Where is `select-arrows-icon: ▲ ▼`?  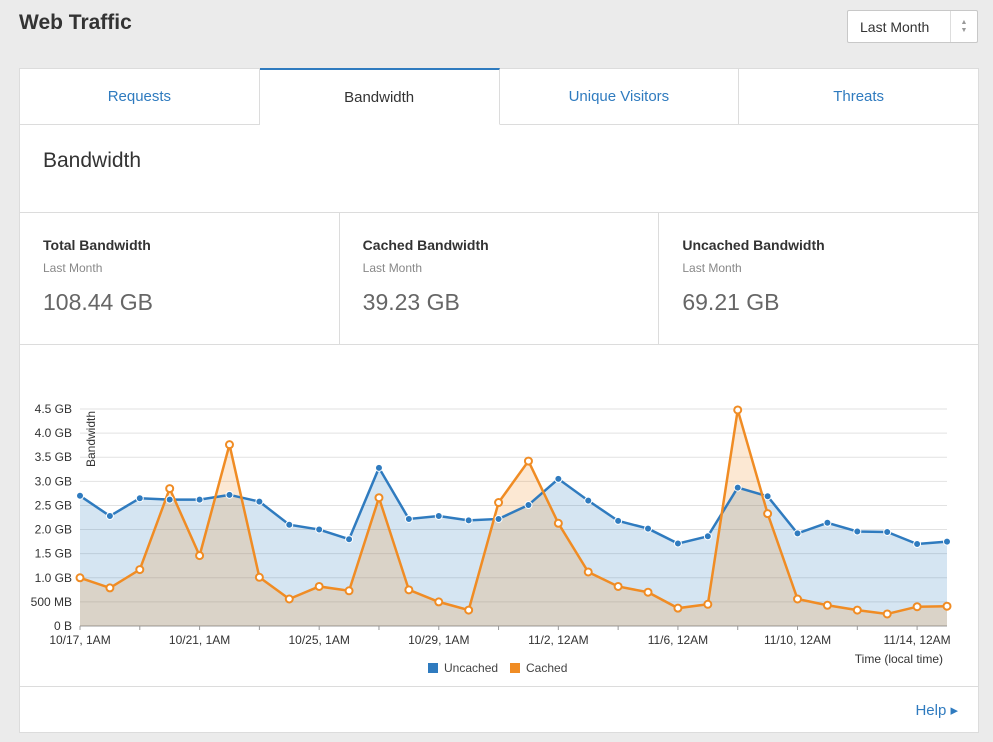 select-arrows-icon: ▲ ▼ is located at coordinates (963, 26).